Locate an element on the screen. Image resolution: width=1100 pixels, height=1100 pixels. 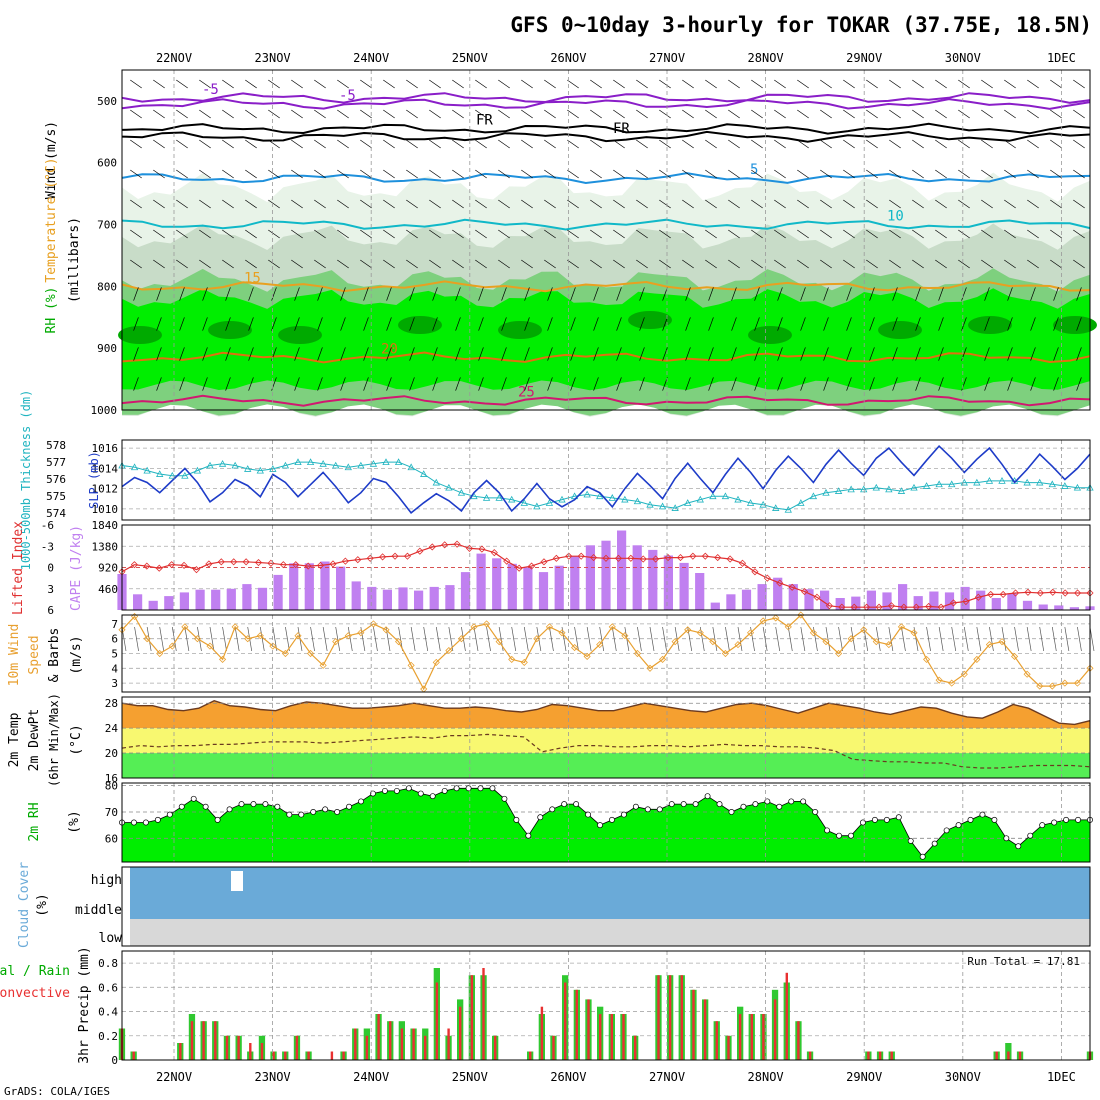
rh2m-panel-frame is located at coordinates (606, 822).